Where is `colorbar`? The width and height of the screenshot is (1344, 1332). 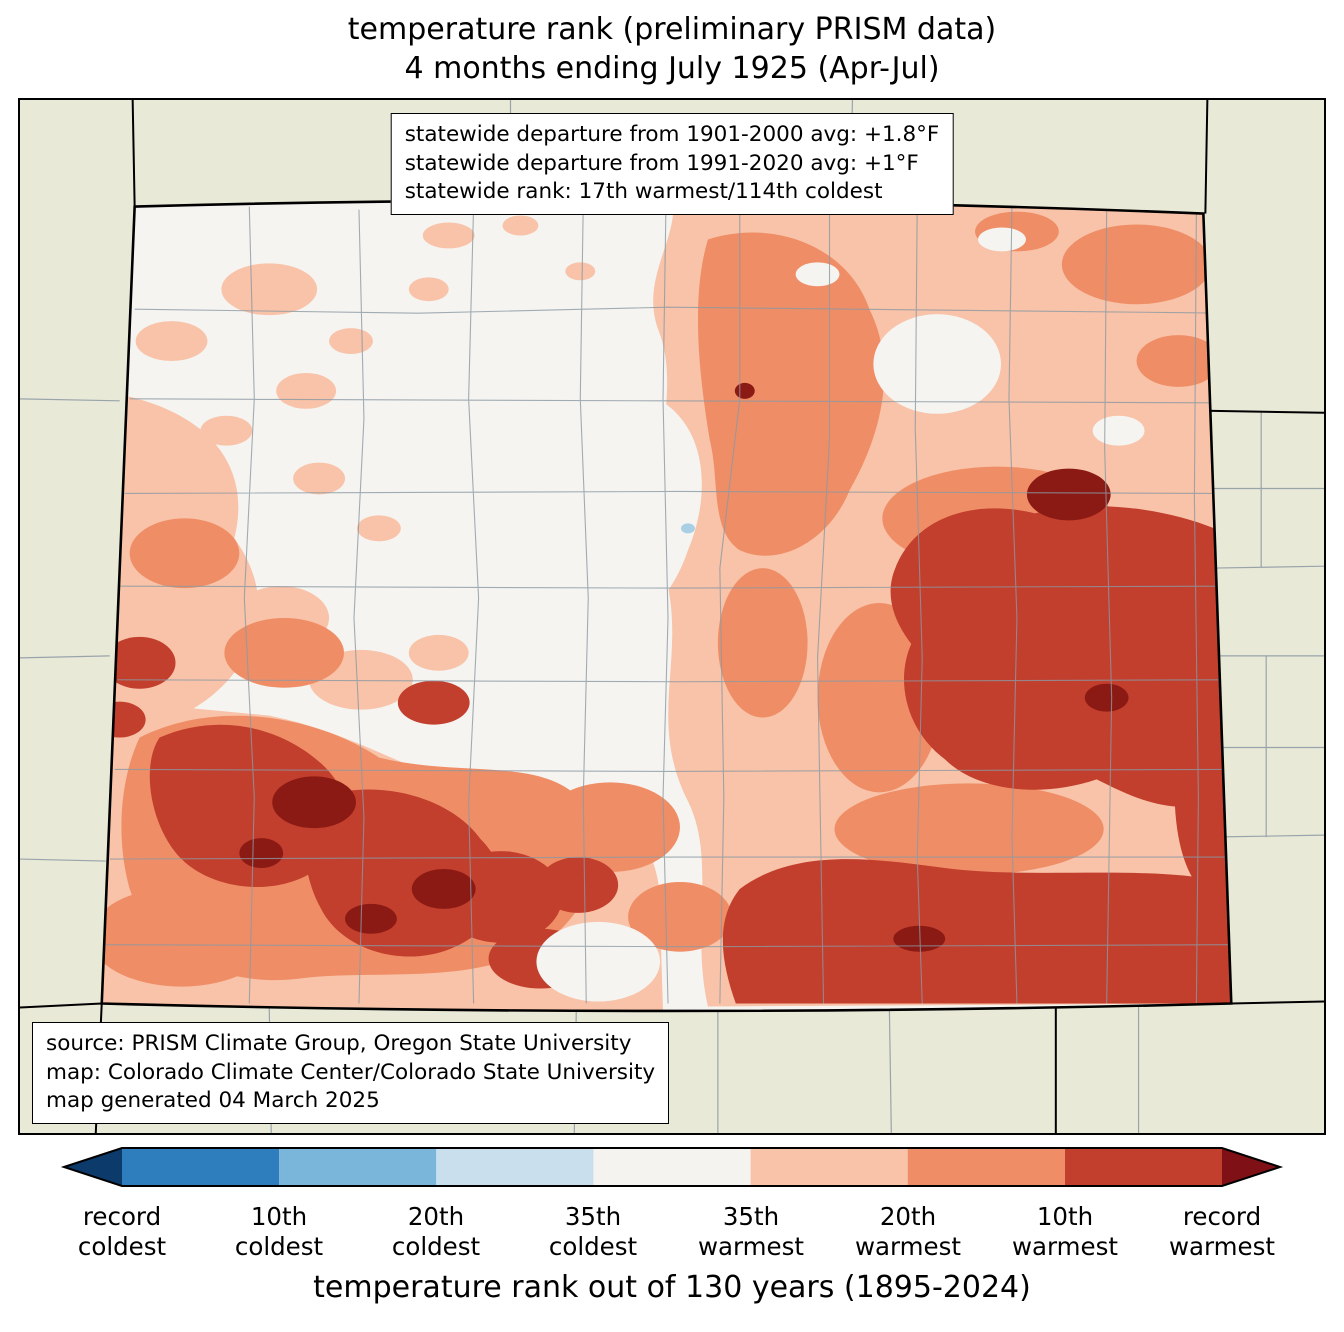 colorbar is located at coordinates (672, 1167).